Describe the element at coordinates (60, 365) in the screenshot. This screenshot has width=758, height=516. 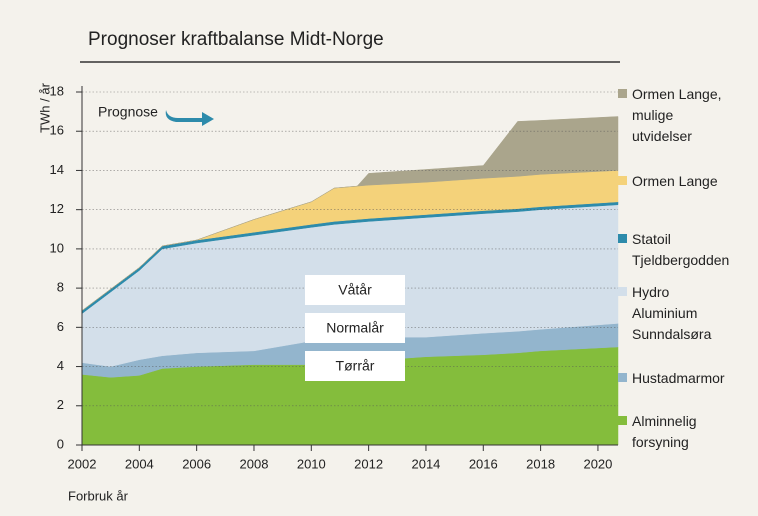
I see `y-tick-label: 4` at that location.